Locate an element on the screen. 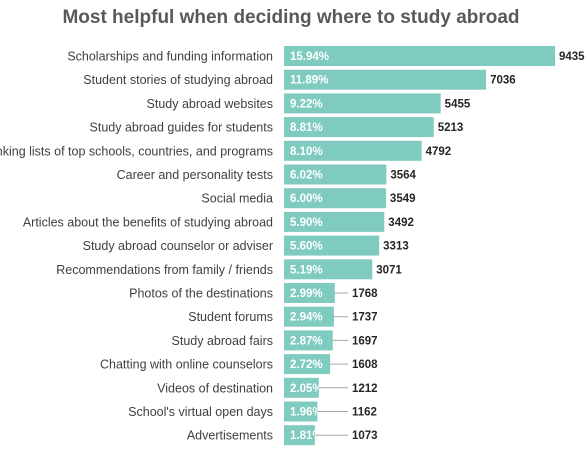 The height and width of the screenshot is (457, 587). percent-label: 9.22% is located at coordinates (306, 104).